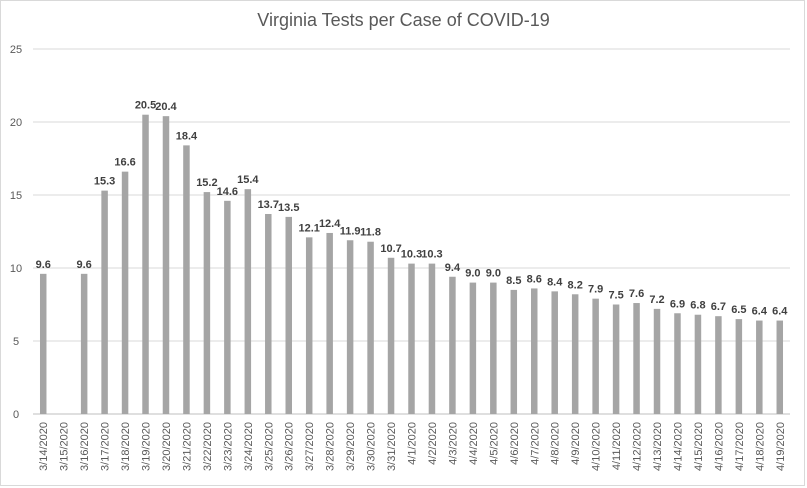  I want to click on data-label: 15.3, so click(104, 182).